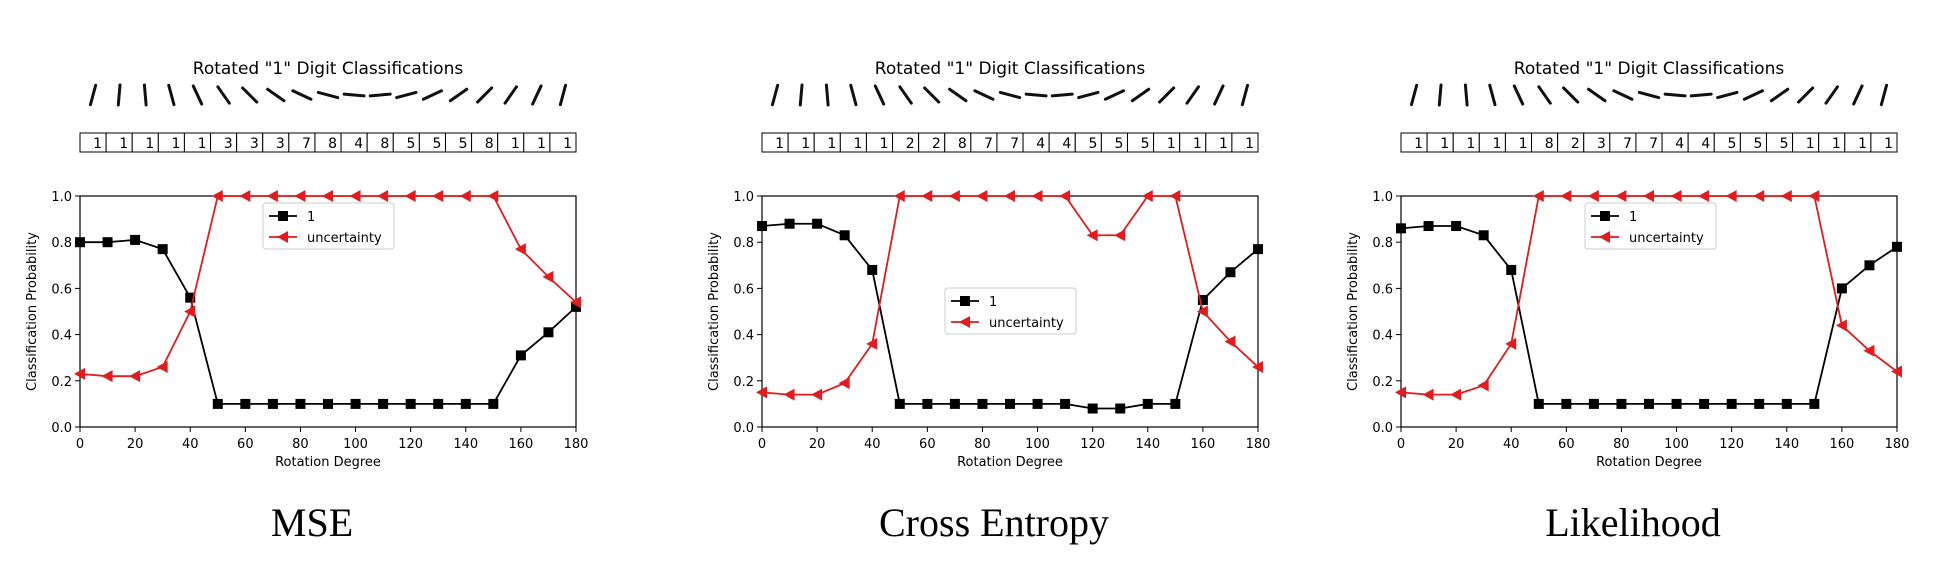 The height and width of the screenshot is (564, 1959). I want to click on x-tick-label: 140, so click(1786, 444).